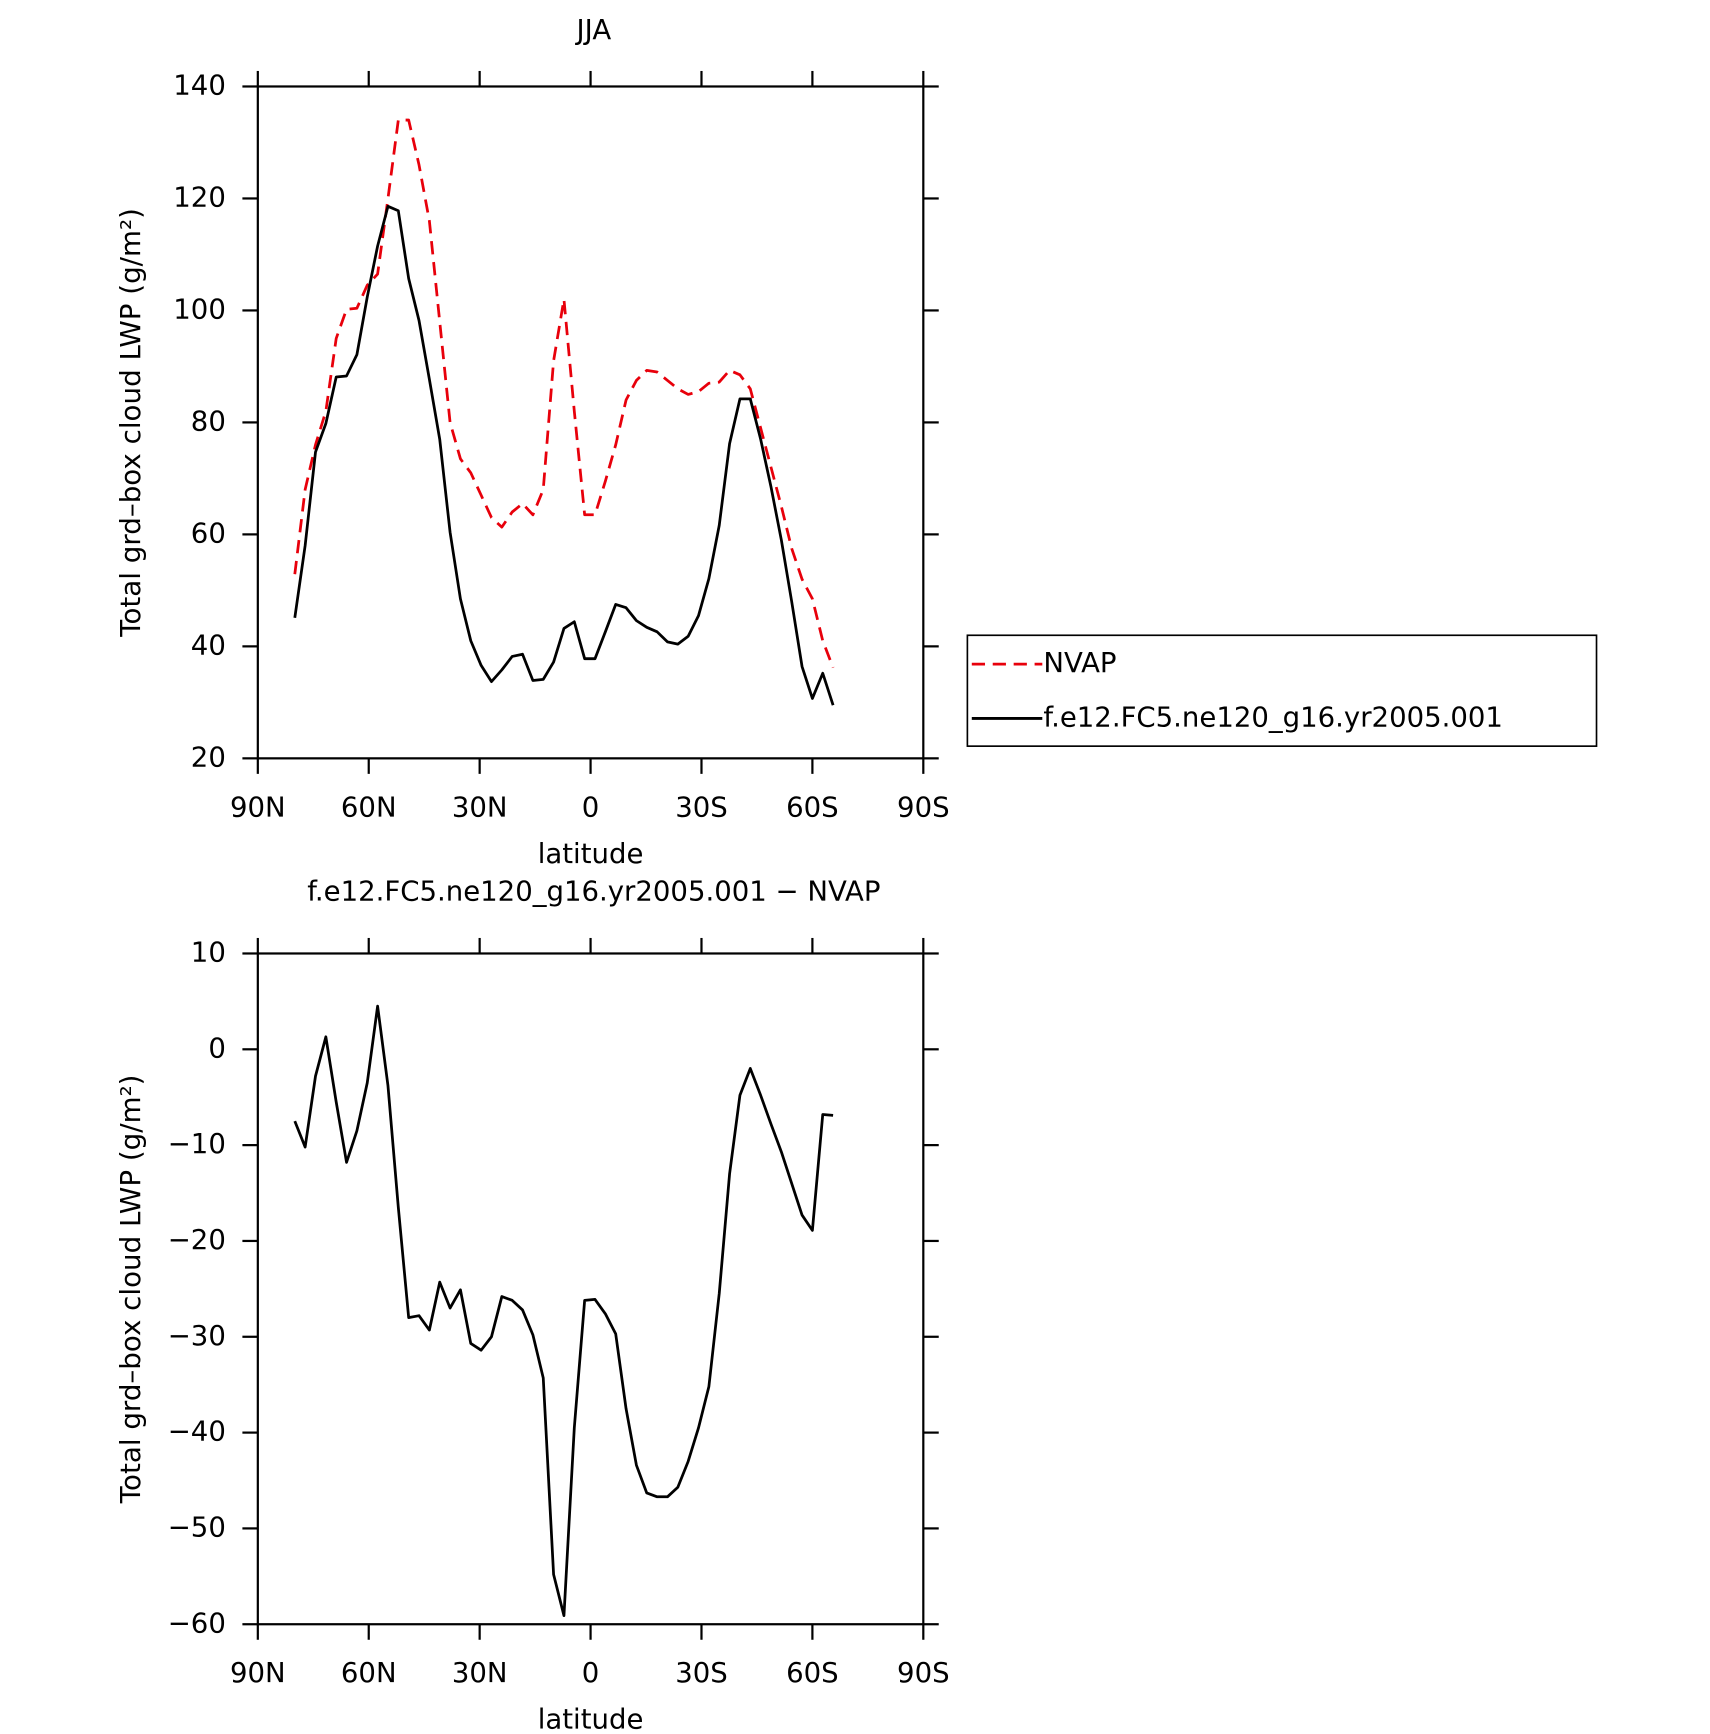 Image resolution: width=1710 pixels, height=1734 pixels. What do you see at coordinates (197, 1143) in the screenshot?
I see `y-tick-label: −10` at bounding box center [197, 1143].